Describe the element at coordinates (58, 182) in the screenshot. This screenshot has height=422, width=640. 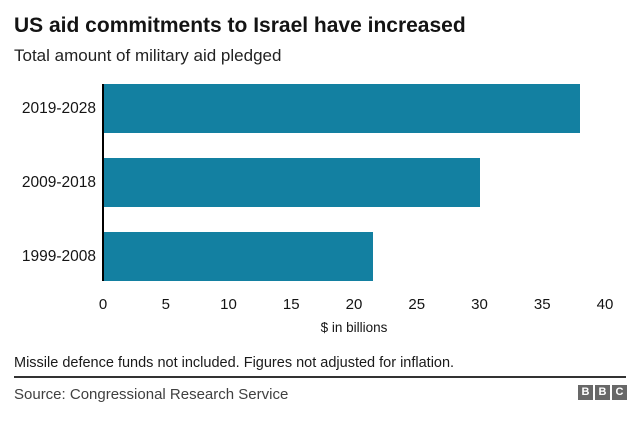
I see `category-label: 2009-2018` at that location.